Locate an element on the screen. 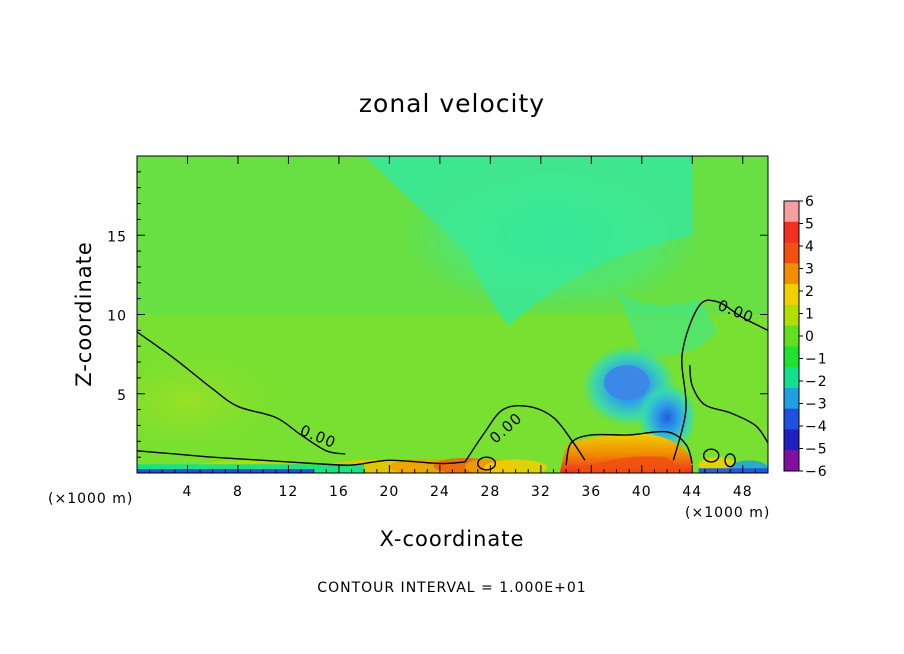 This screenshot has width=904, height=654. colorbar-label: −3 is located at coordinates (816, 405).